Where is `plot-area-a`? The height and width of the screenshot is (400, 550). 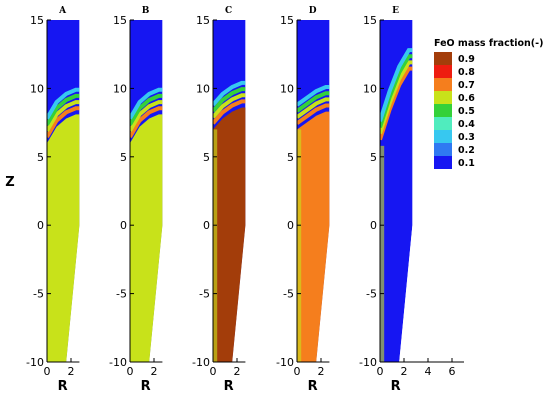 plot-area-a is located at coordinates (63, 191).